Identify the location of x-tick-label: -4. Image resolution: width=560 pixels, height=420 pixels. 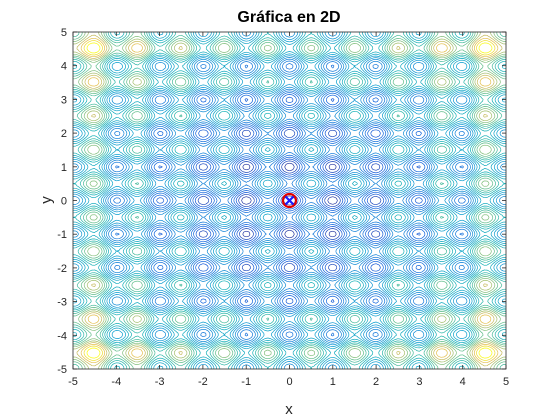
(116, 382).